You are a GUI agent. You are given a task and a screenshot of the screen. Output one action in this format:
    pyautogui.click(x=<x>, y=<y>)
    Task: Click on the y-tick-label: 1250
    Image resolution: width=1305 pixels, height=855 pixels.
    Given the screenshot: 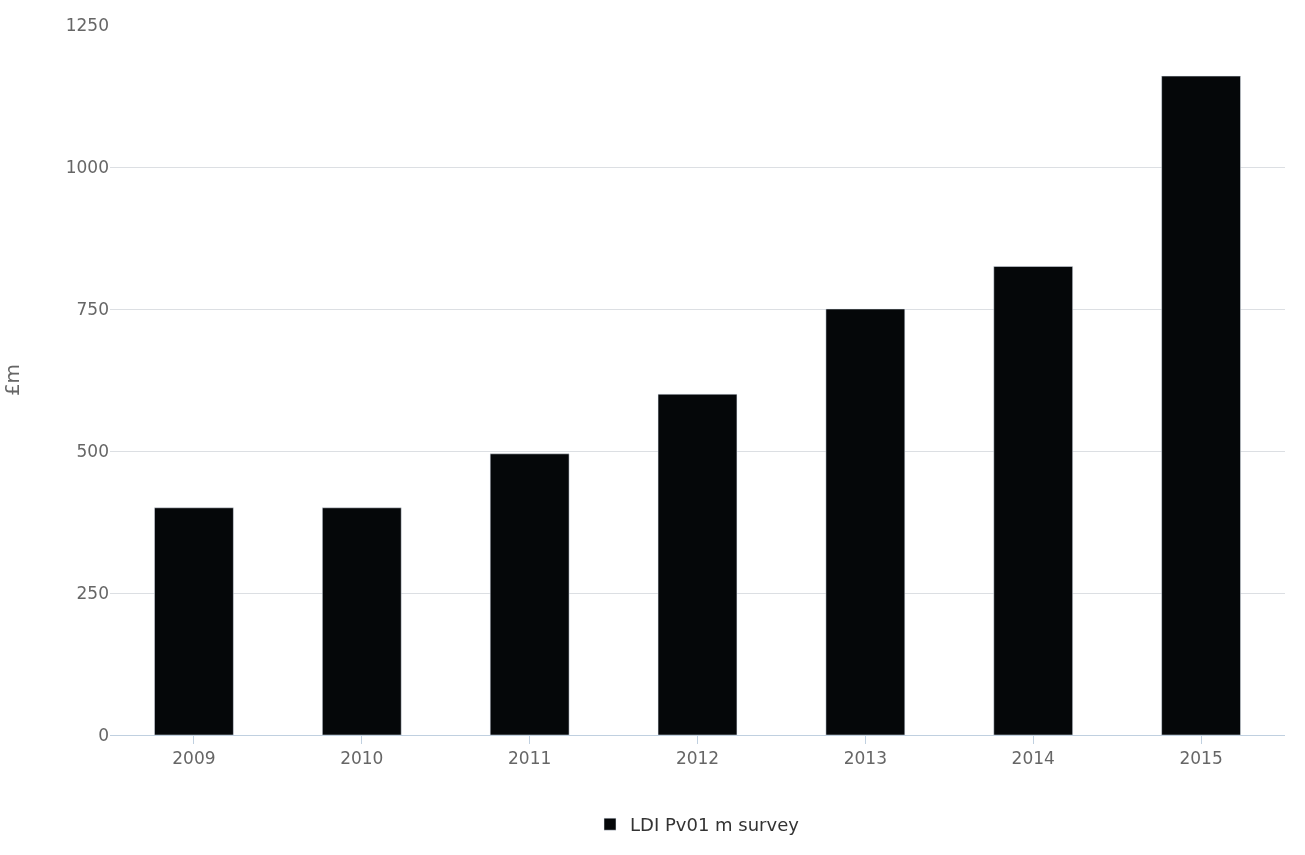 What is the action you would take?
    pyautogui.click(x=87, y=24)
    